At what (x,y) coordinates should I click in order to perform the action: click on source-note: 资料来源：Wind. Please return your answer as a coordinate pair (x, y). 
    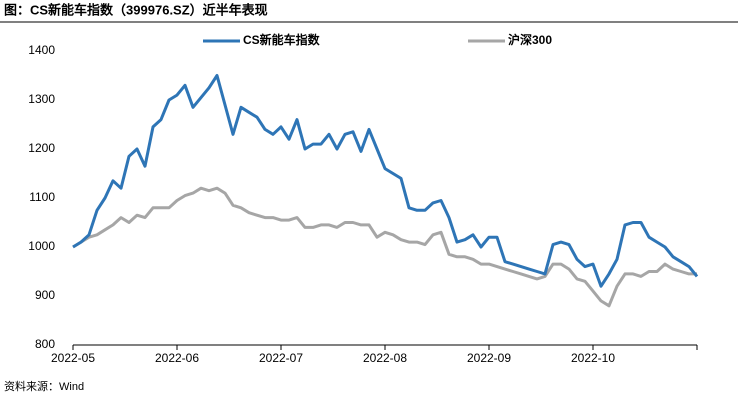
    Looking at the image, I should click on (44, 386).